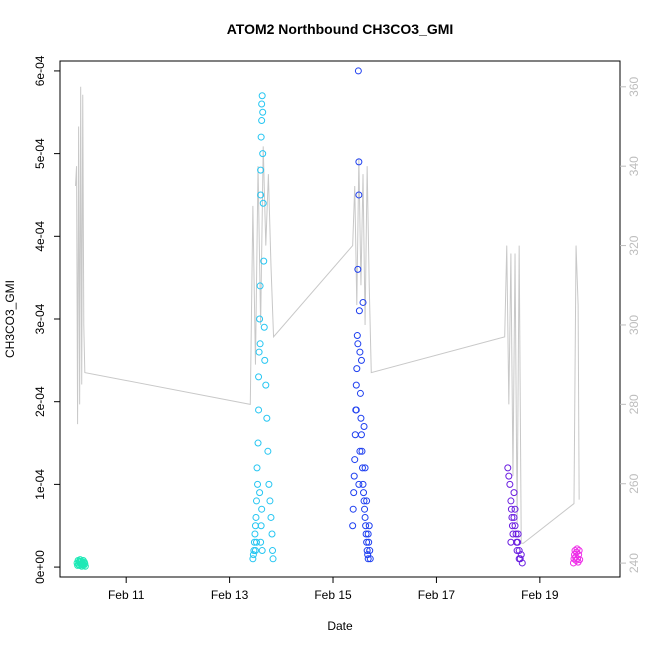  I want to click on y2-tick-label: 360, so click(634, 86).